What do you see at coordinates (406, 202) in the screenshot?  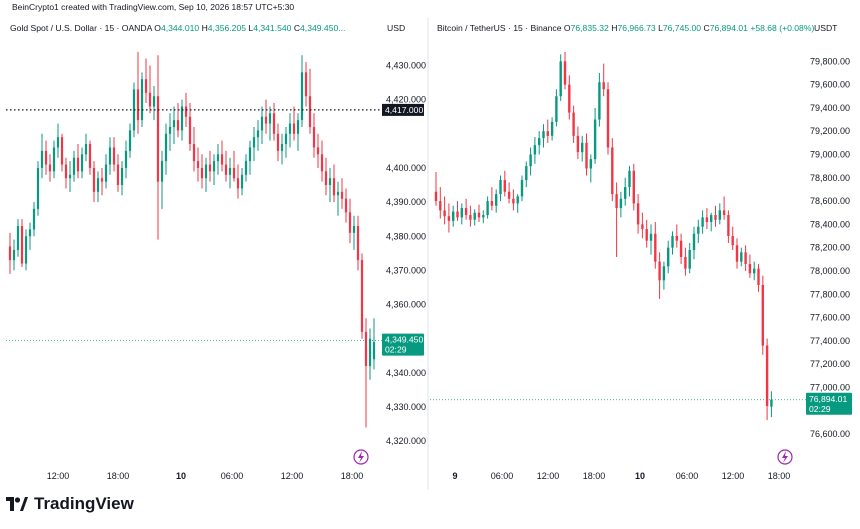 I see `y-tick-label: 4,390.000` at bounding box center [406, 202].